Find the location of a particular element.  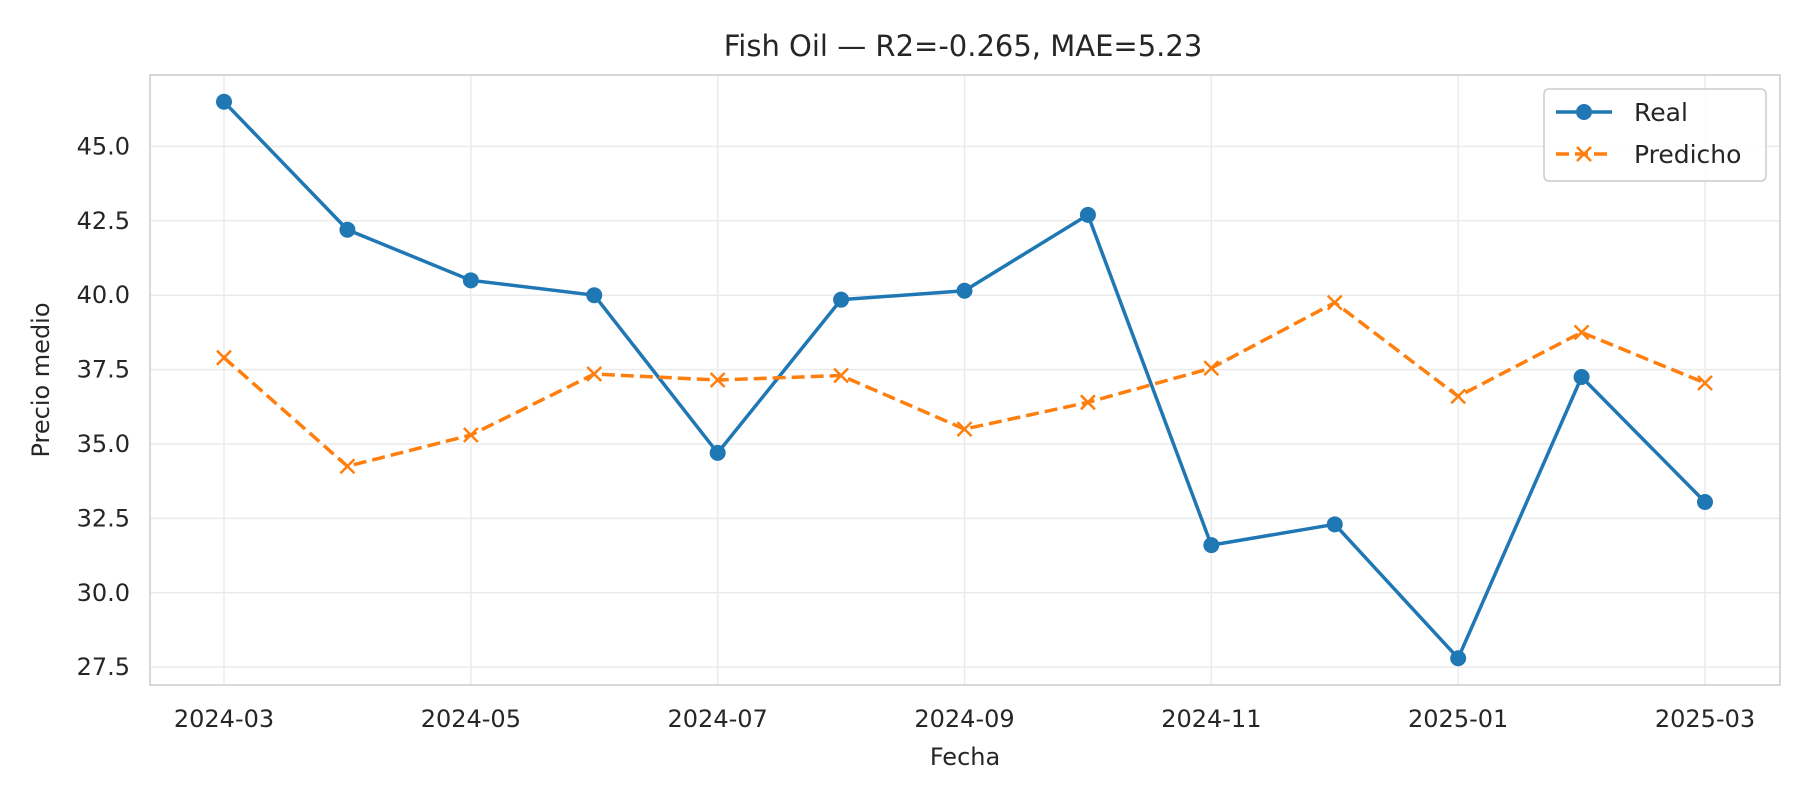

y-tick-label: 45.0 is located at coordinates (103, 146).